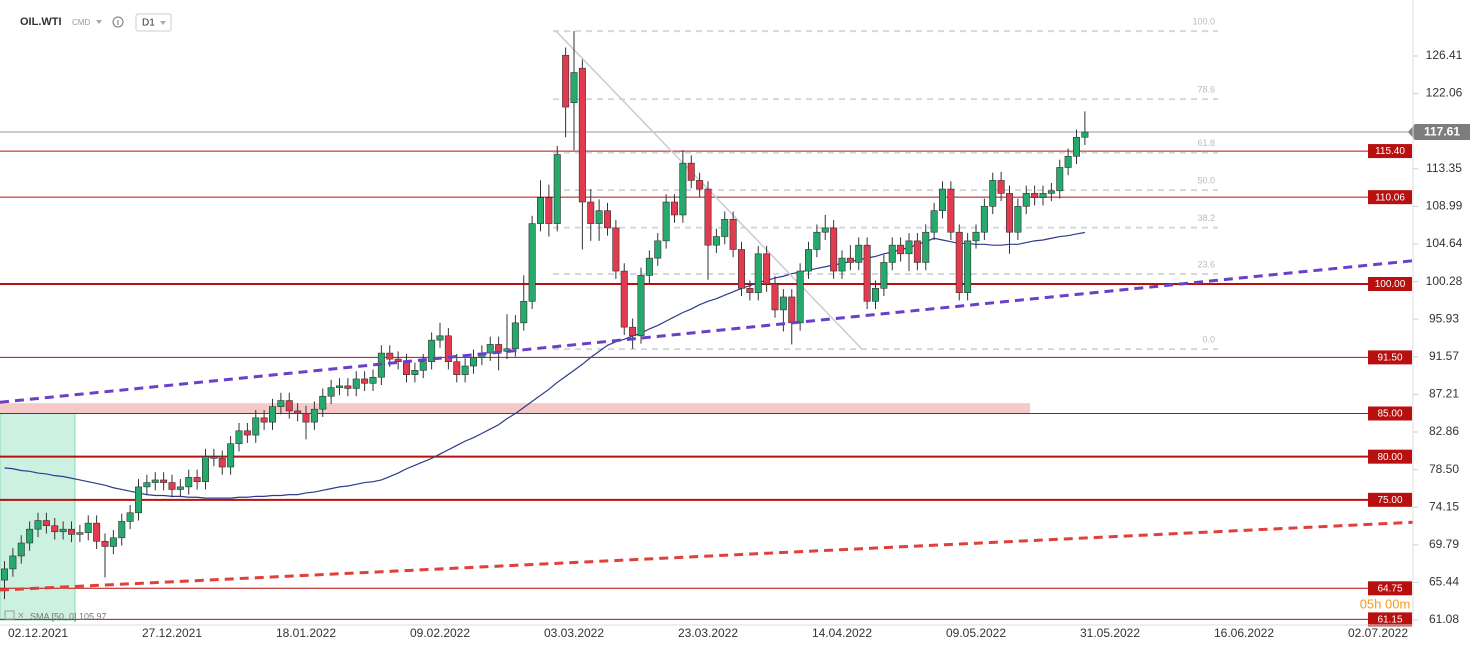 Image resolution: width=1482 pixels, height=650 pixels. What do you see at coordinates (1444, 168) in the screenshot?
I see `y-tick-label: 113.35` at bounding box center [1444, 168].